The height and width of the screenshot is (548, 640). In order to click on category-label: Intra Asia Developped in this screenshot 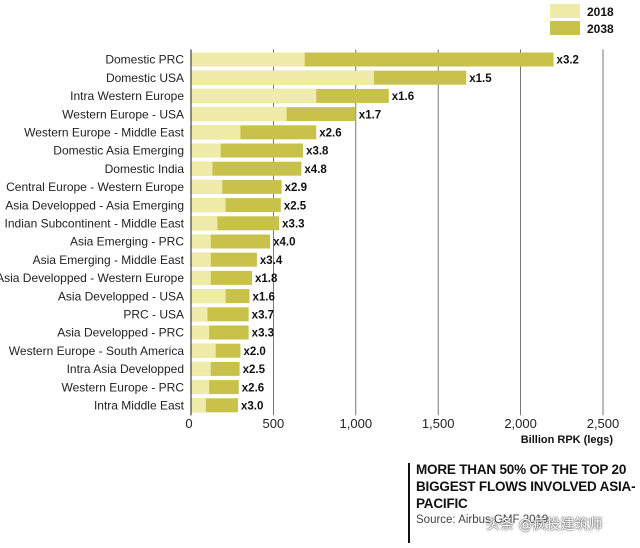, I will do `click(125, 369)`.